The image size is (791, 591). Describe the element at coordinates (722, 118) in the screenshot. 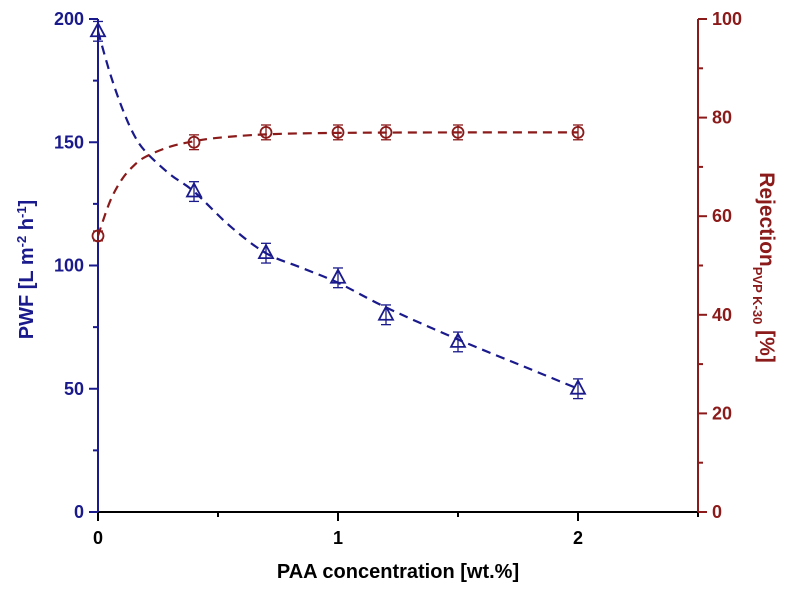

I see `right-y-tick-label: 80` at that location.